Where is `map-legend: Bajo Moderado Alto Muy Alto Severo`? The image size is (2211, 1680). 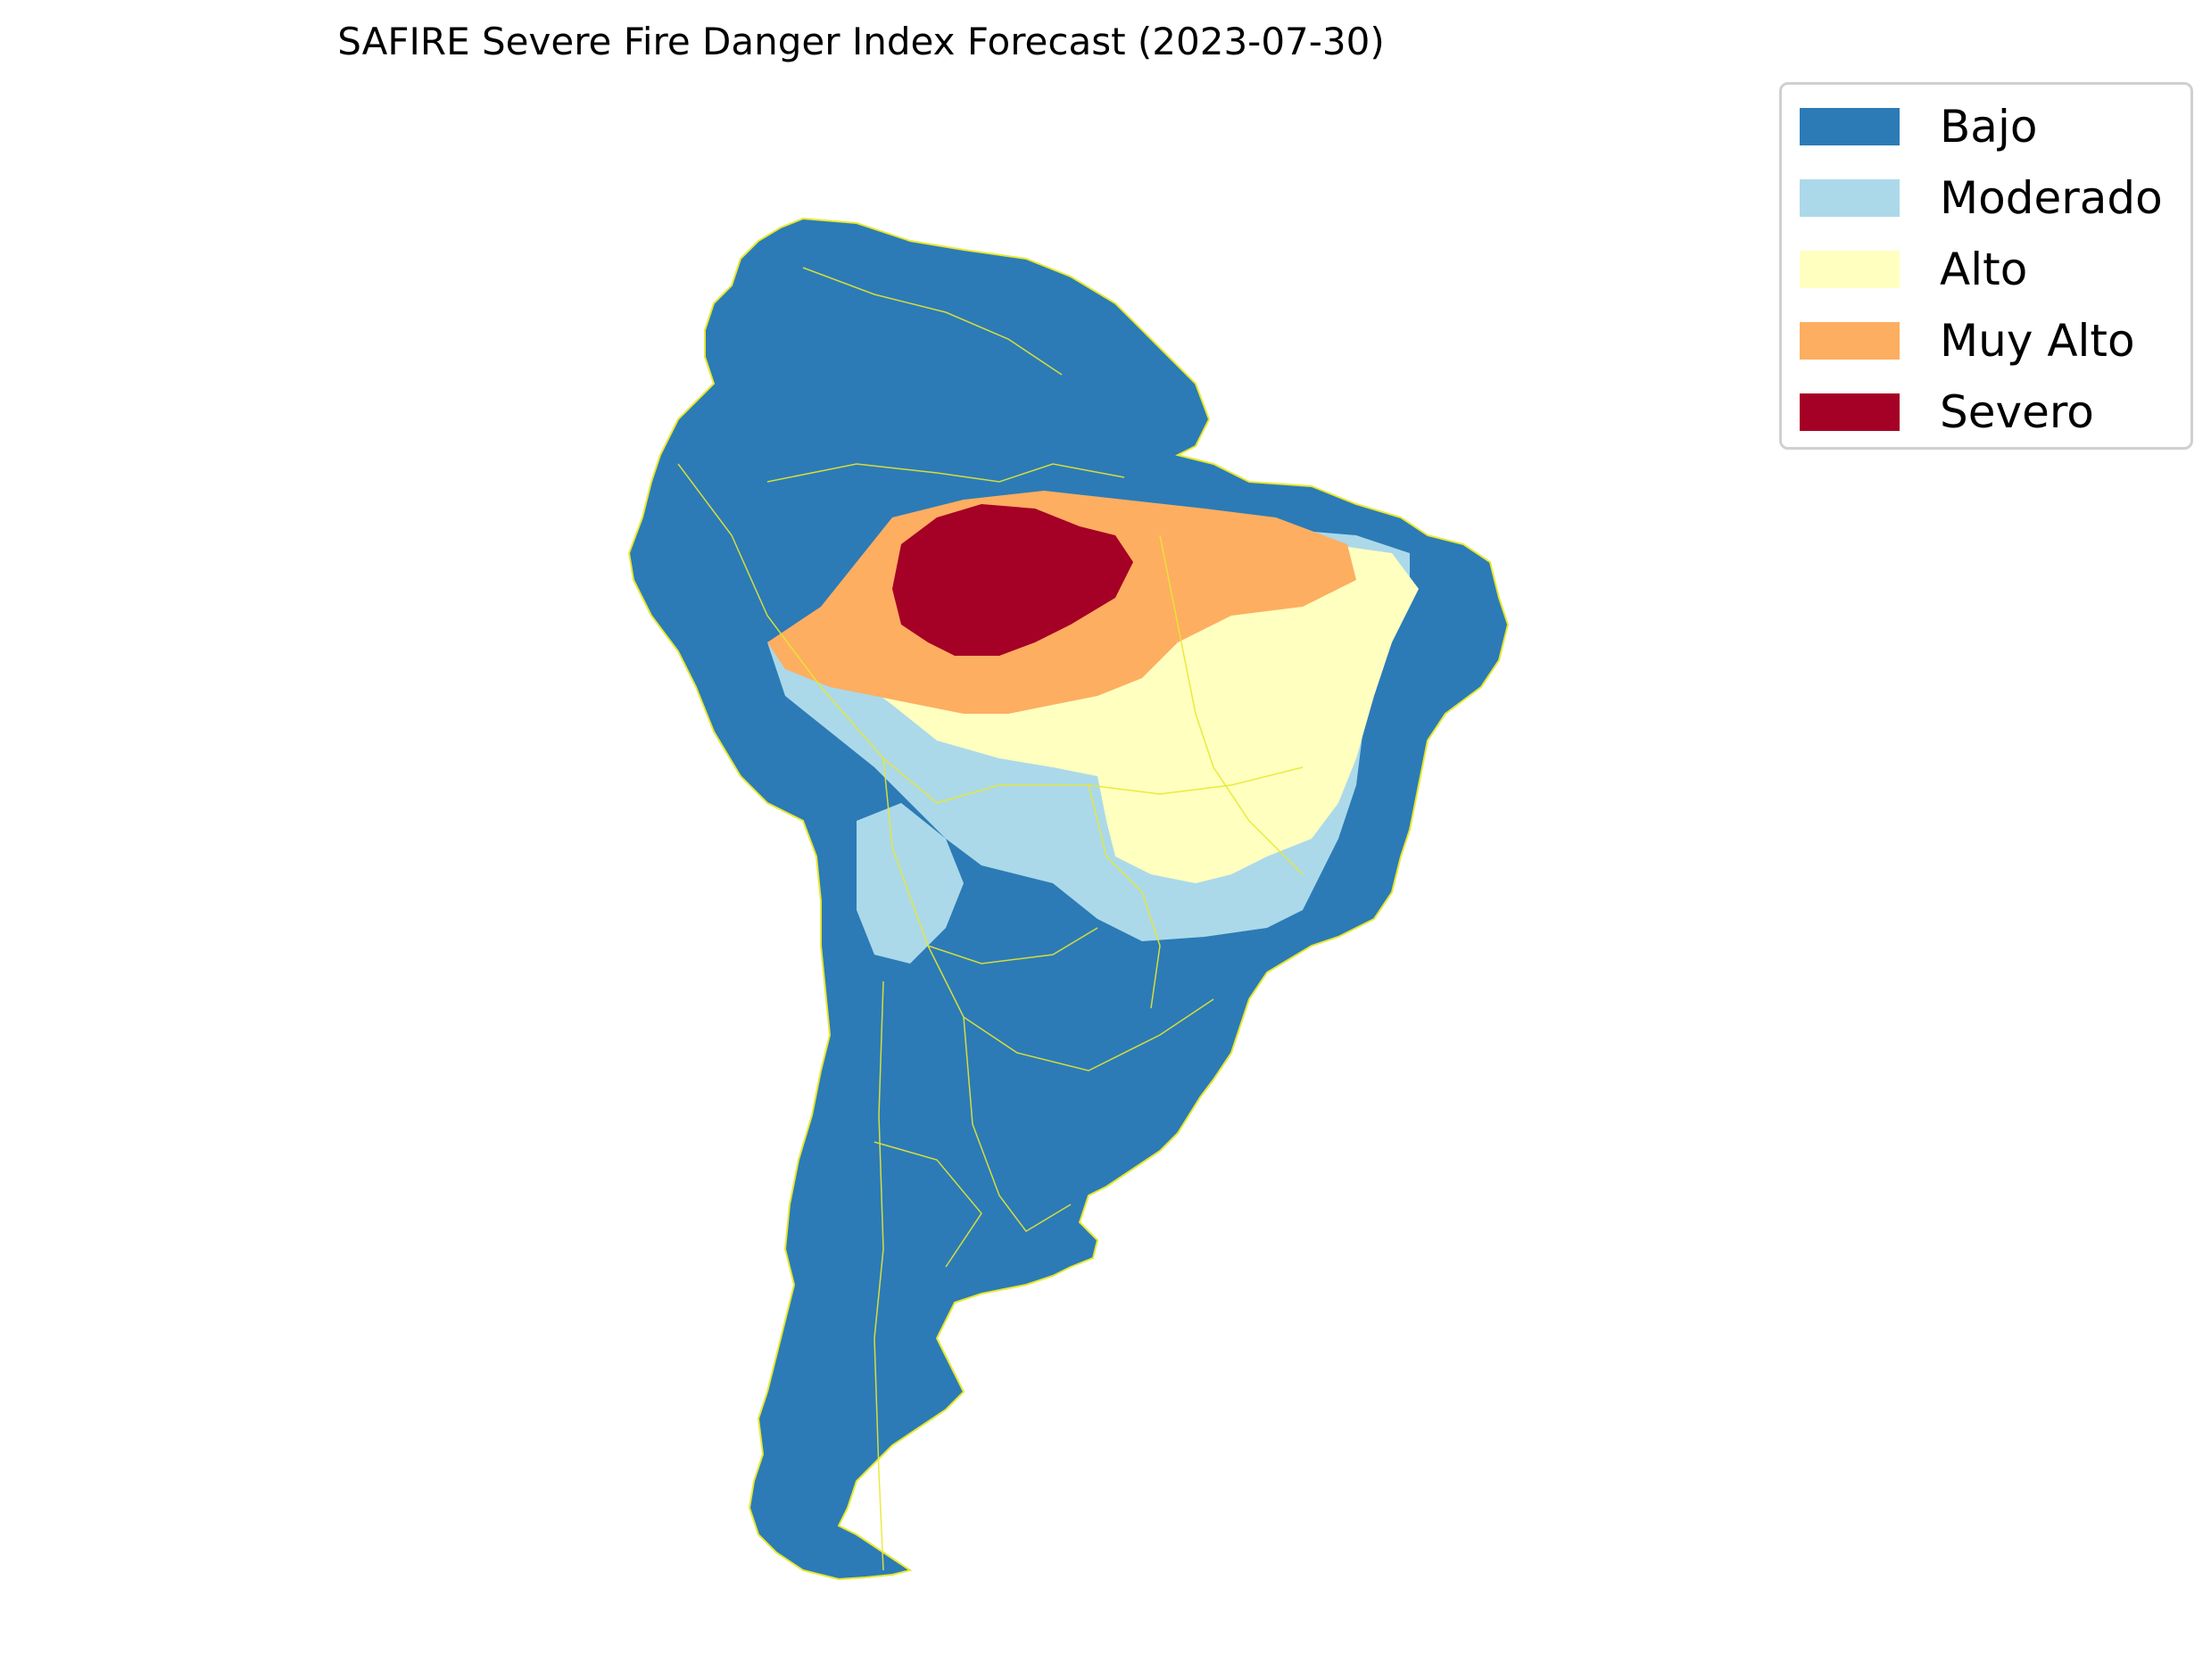 map-legend: Bajo Moderado Alto Muy Alto Severo is located at coordinates (1986, 266).